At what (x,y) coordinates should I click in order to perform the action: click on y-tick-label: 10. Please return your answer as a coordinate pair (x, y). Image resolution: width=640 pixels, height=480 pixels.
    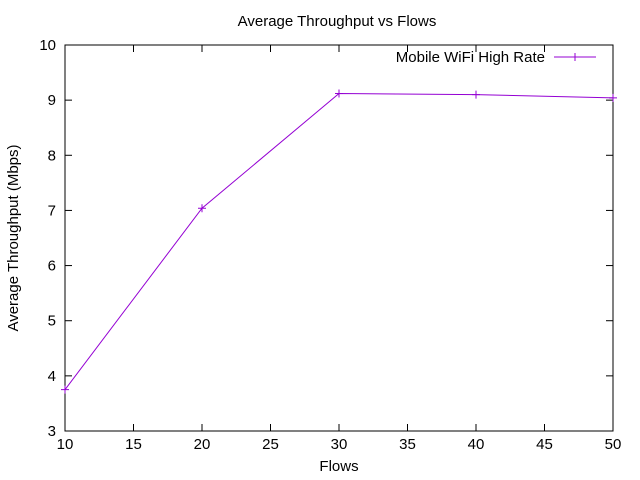
    Looking at the image, I should click on (47, 45).